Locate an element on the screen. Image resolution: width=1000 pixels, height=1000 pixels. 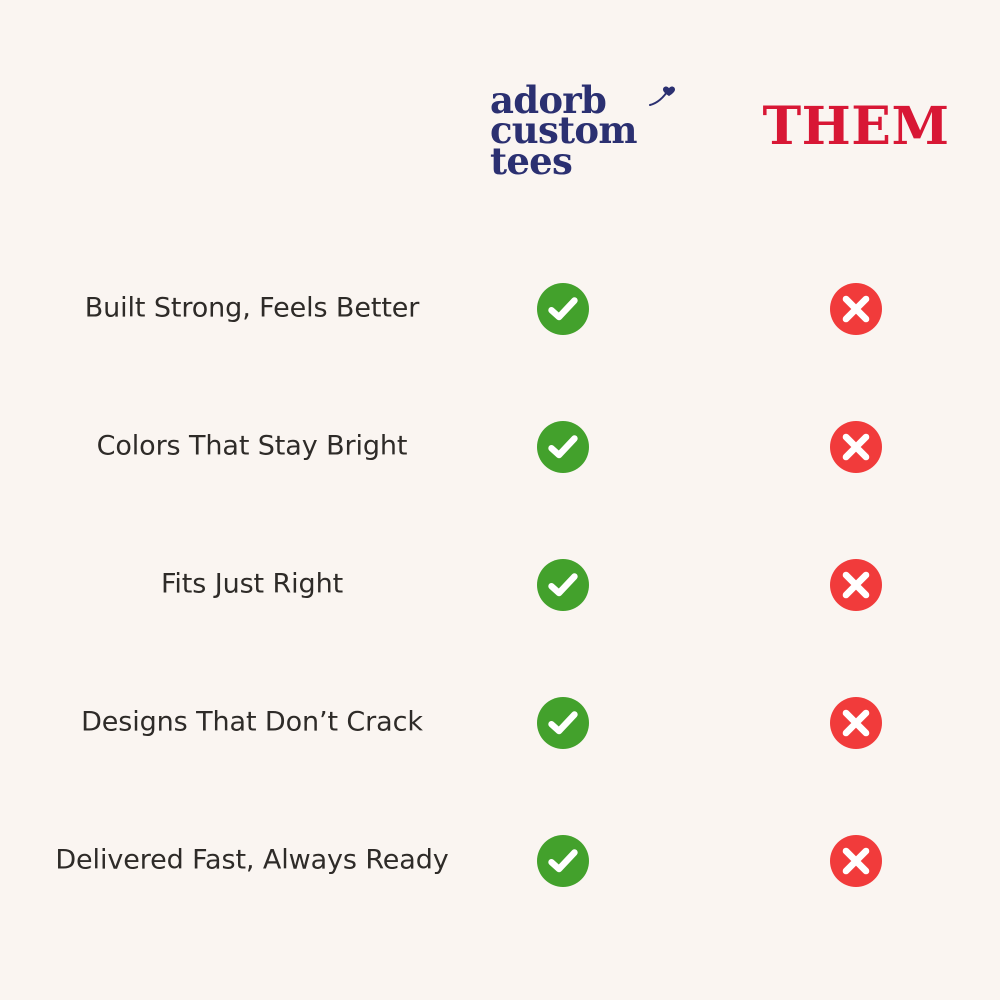
table-row: Fits Just Right is located at coordinates (500, 585).